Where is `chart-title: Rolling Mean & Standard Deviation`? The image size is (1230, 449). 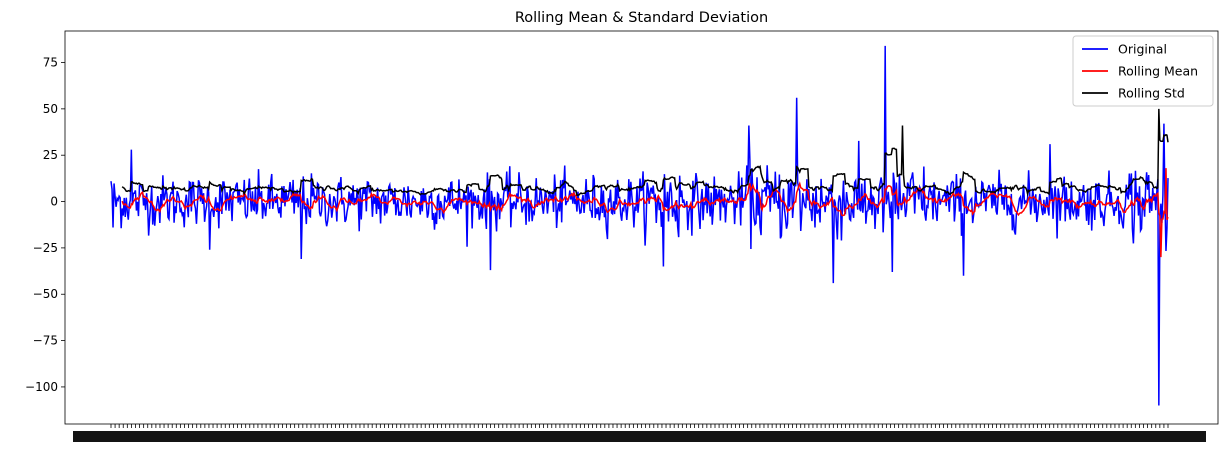 chart-title: Rolling Mean & Standard Deviation is located at coordinates (641, 18).